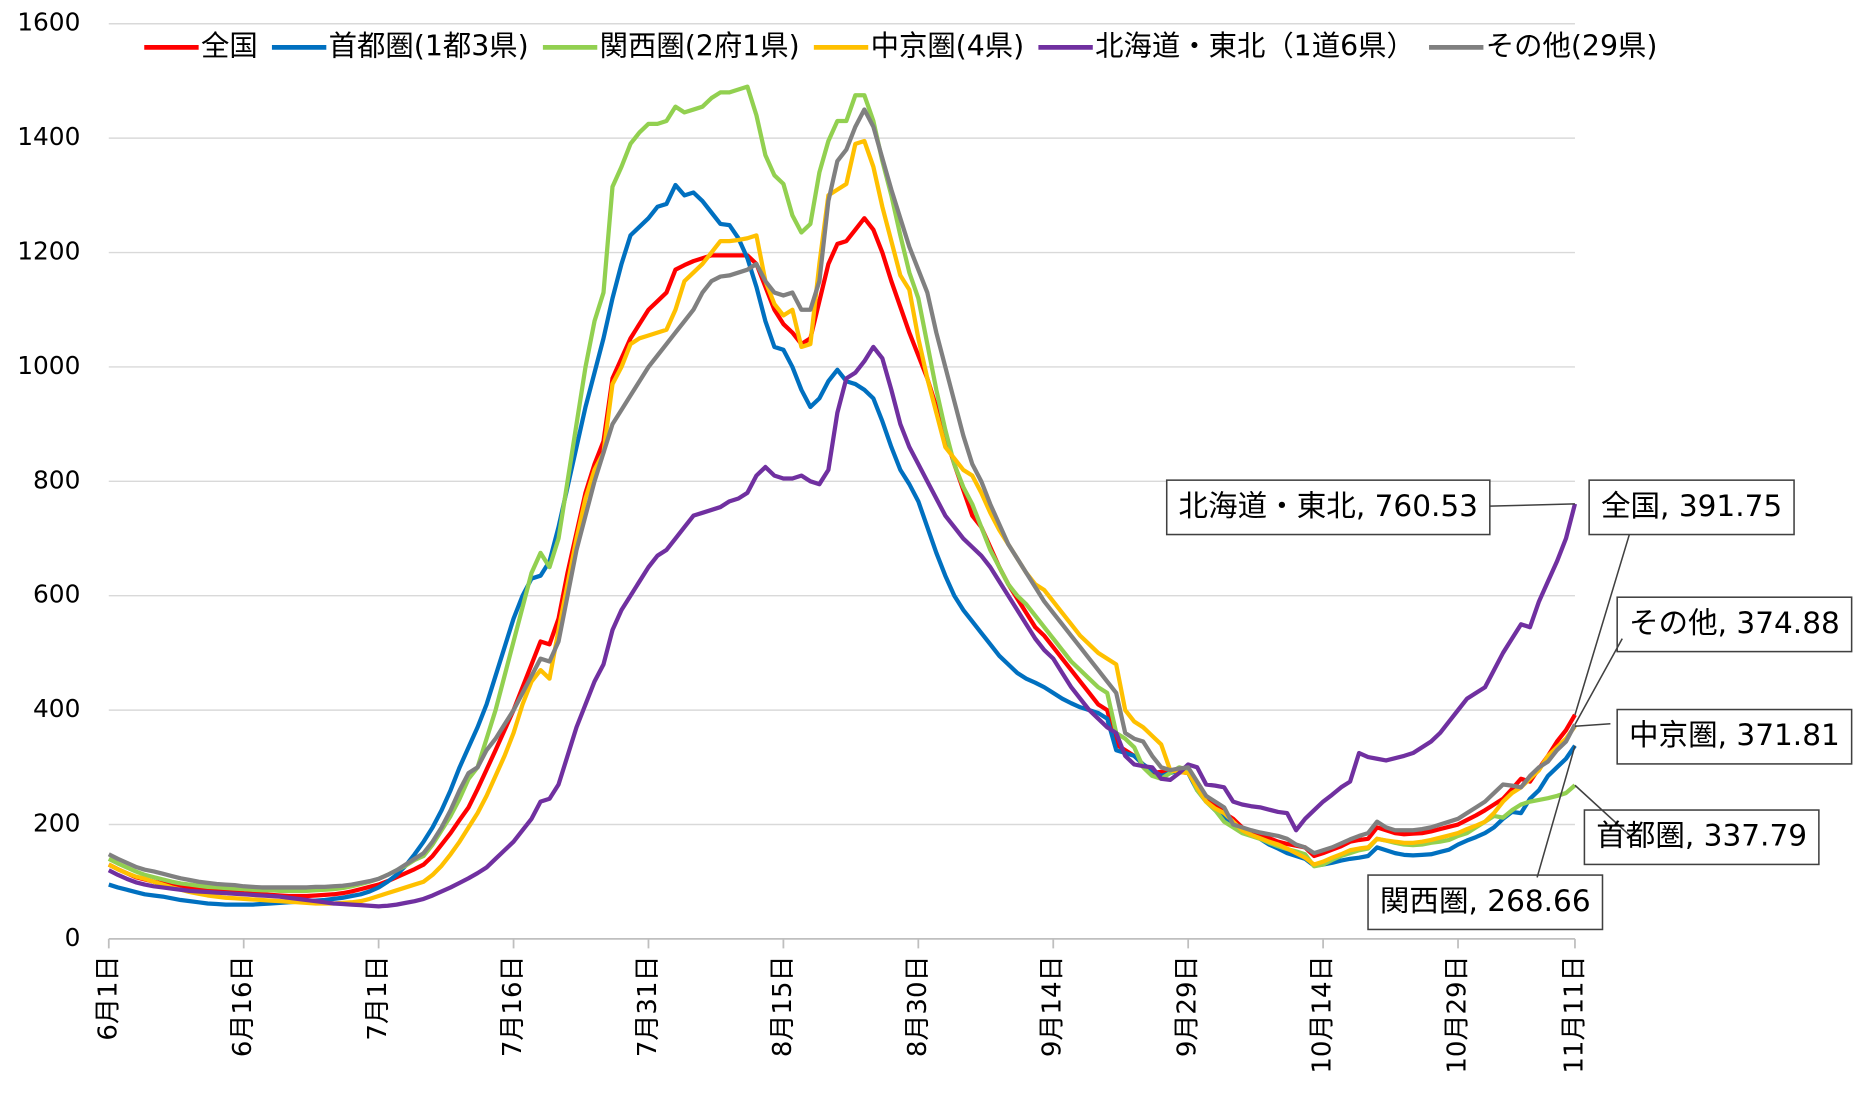  What do you see at coordinates (918, 1006) in the screenshot?
I see `x-tick-label: 8月30日` at bounding box center [918, 1006].